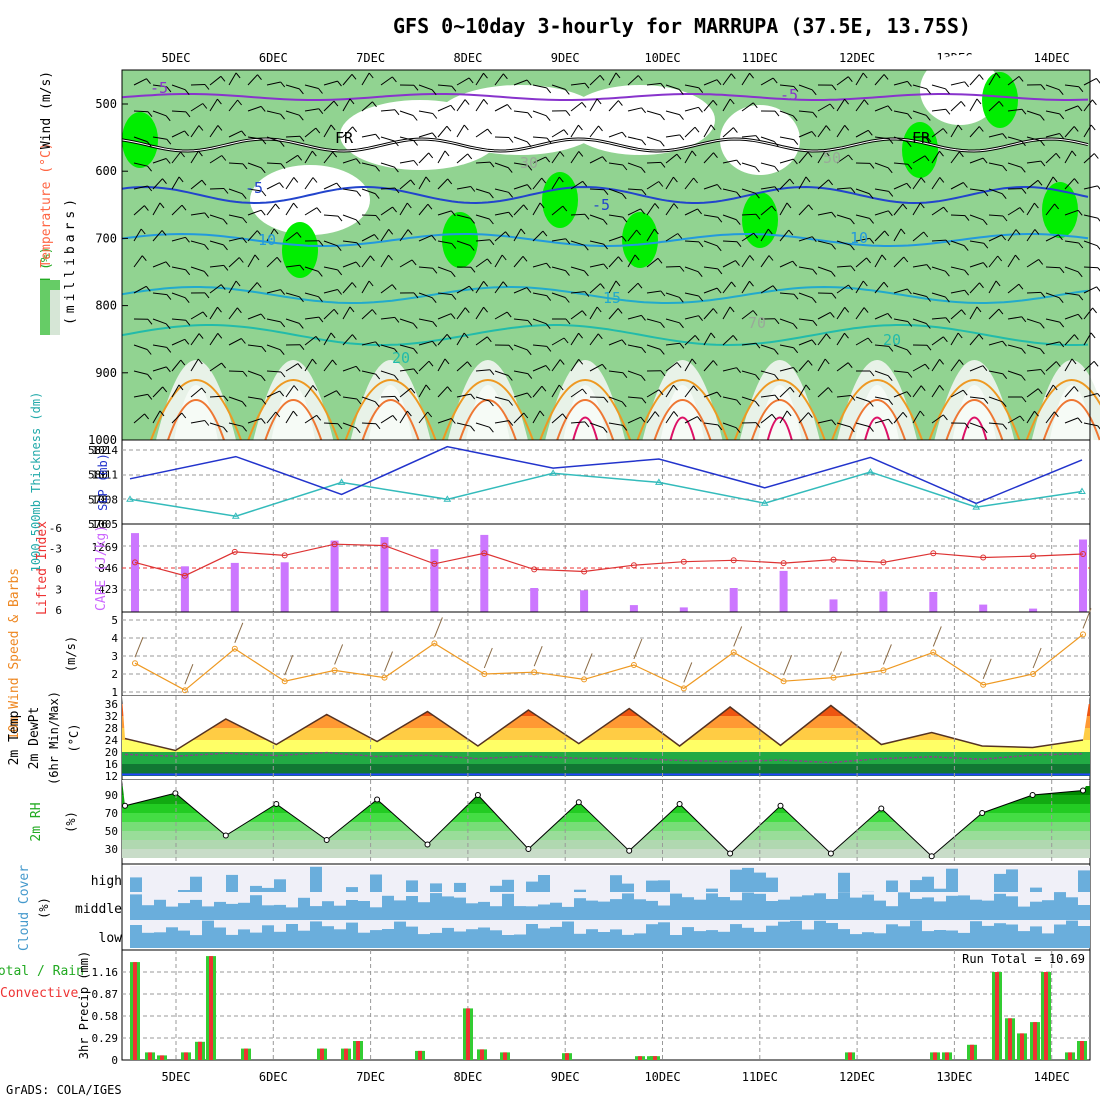 The image size is (1100, 1100). Describe the element at coordinates (98, 499) in the screenshot. I see `thickness-tick-label: 578` at that location.